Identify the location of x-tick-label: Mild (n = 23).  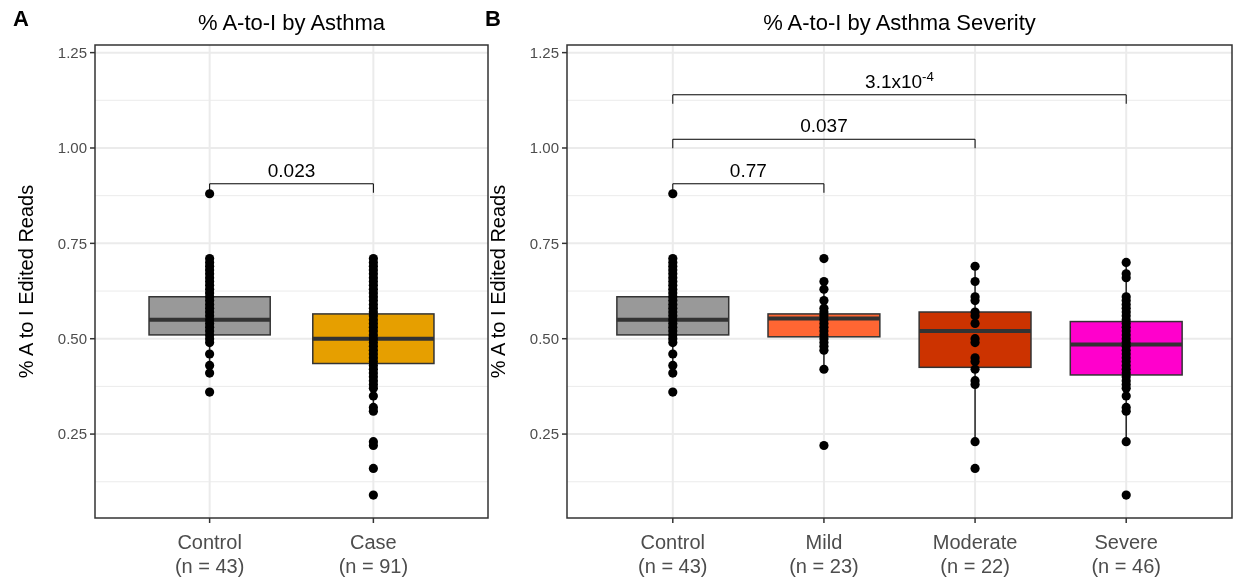
(824, 554).